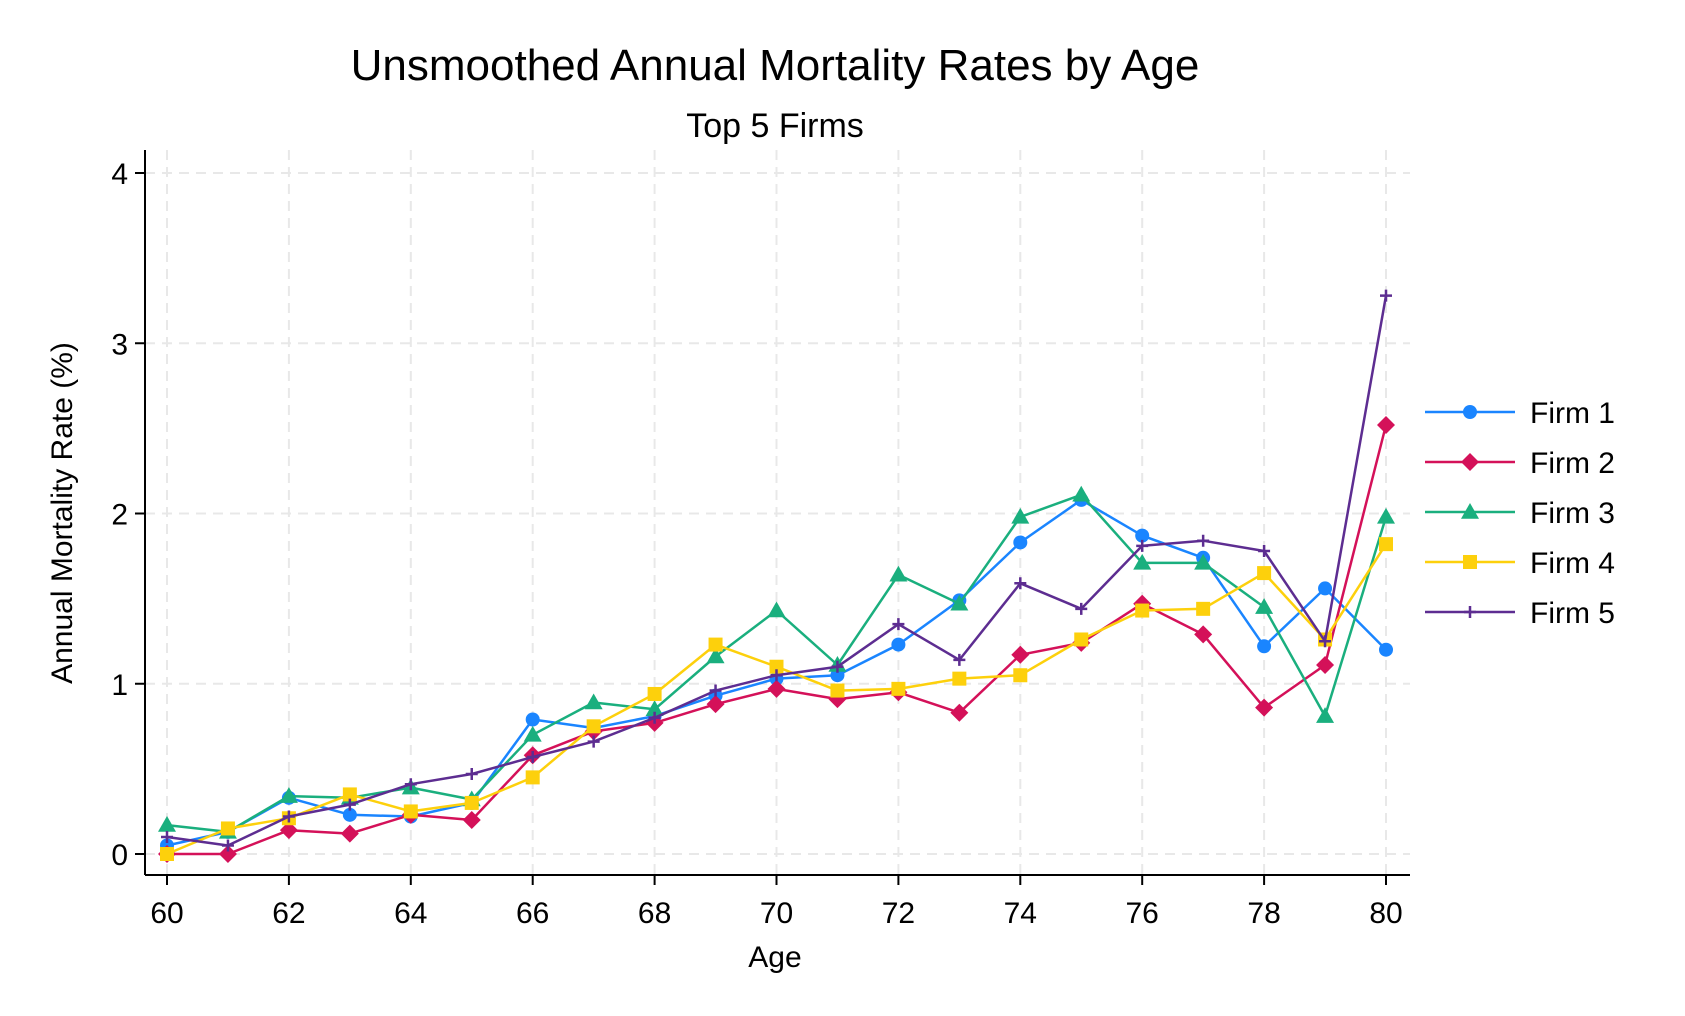  I want to click on x-tick-label: 76, so click(1142, 913).